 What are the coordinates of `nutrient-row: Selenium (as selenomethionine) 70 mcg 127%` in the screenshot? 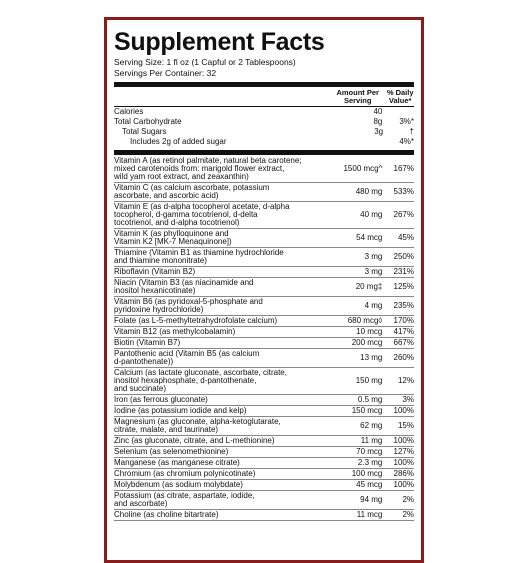 It's located at (264, 452).